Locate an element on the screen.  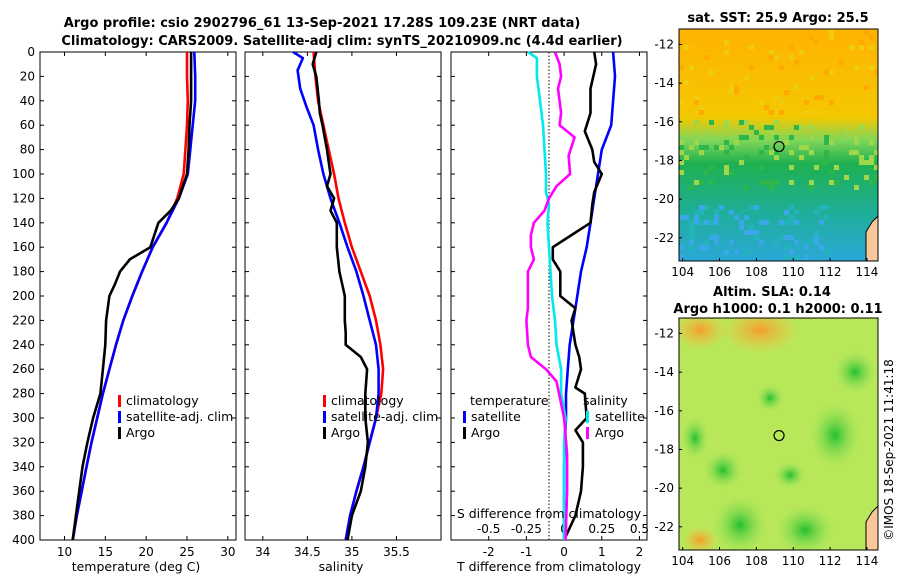
x-tick-label: 2 is located at coordinates (640, 552).